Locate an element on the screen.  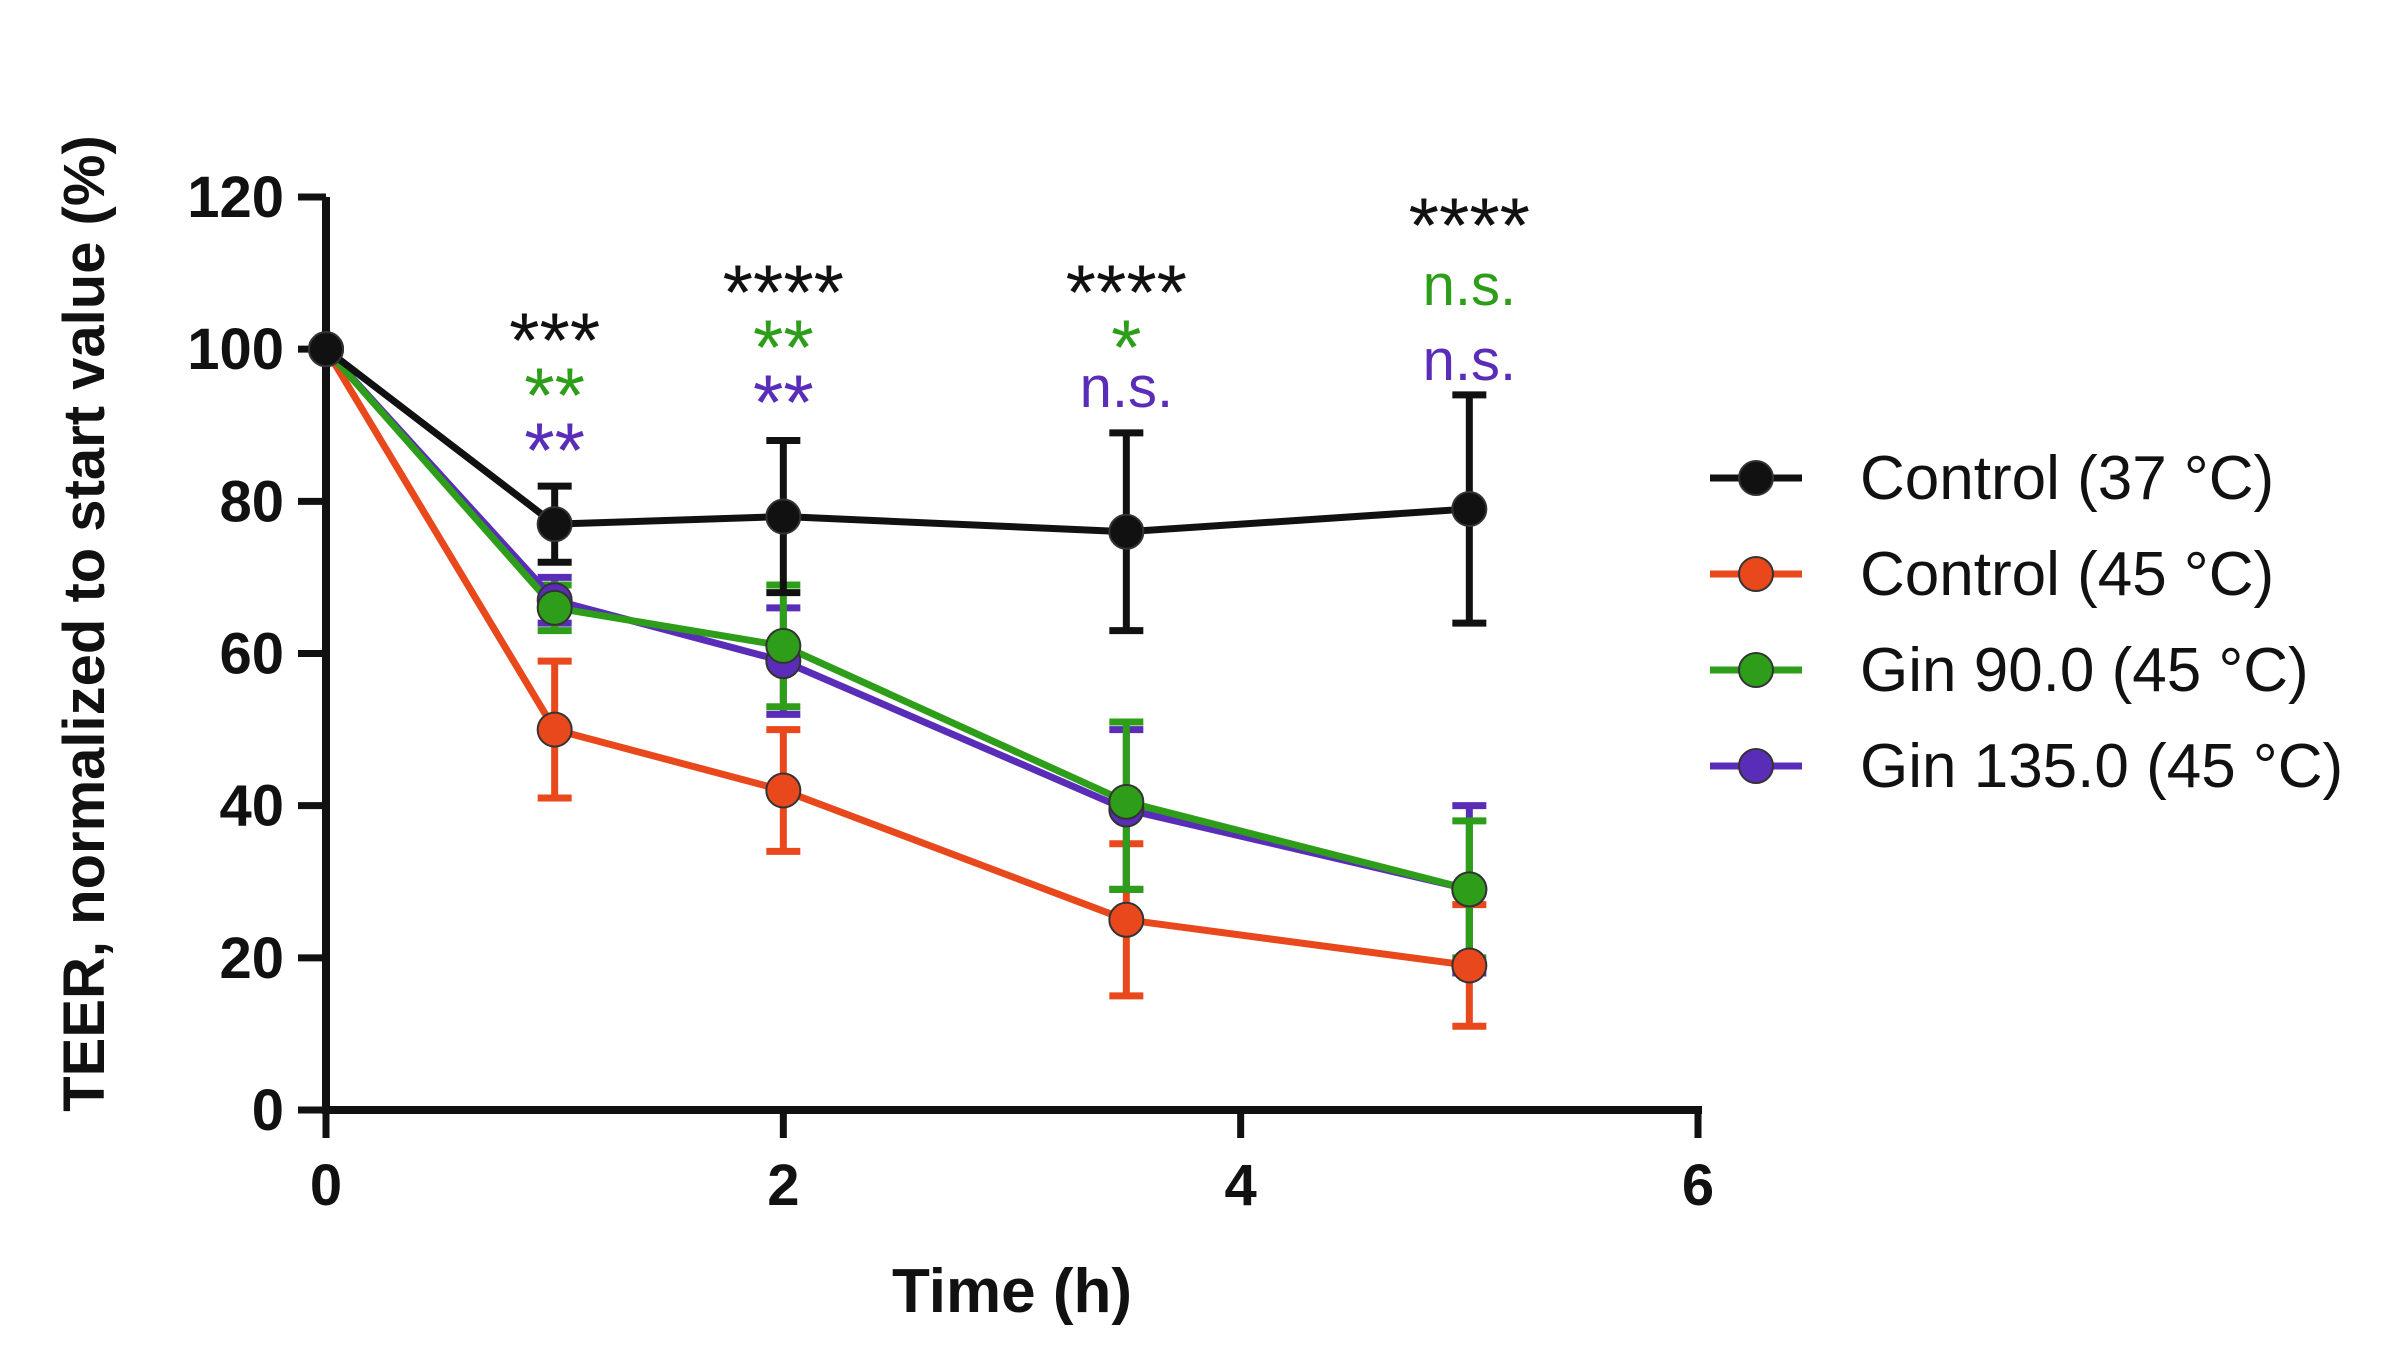
significance-label: * is located at coordinates (1126, 347).